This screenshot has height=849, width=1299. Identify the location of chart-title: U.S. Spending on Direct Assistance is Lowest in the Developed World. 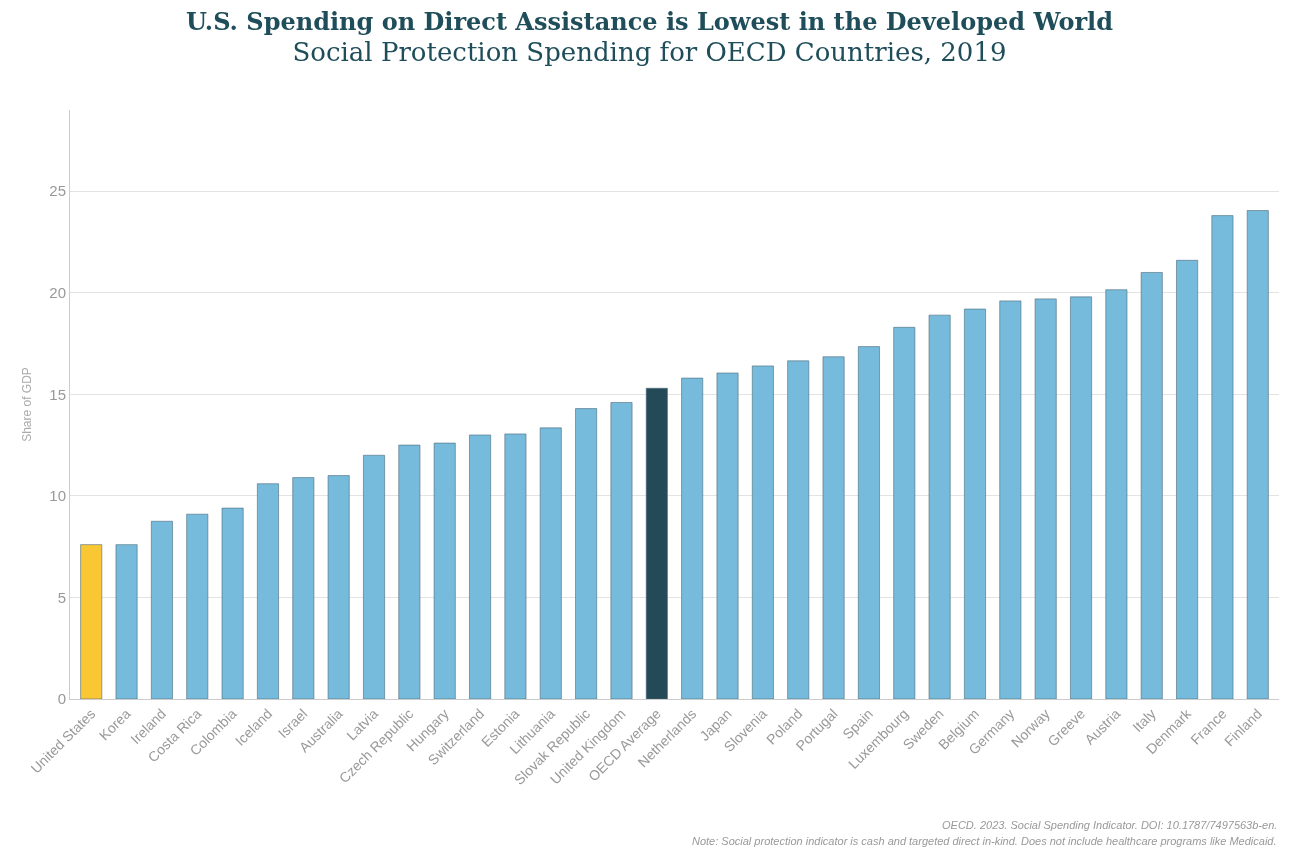
(650, 21).